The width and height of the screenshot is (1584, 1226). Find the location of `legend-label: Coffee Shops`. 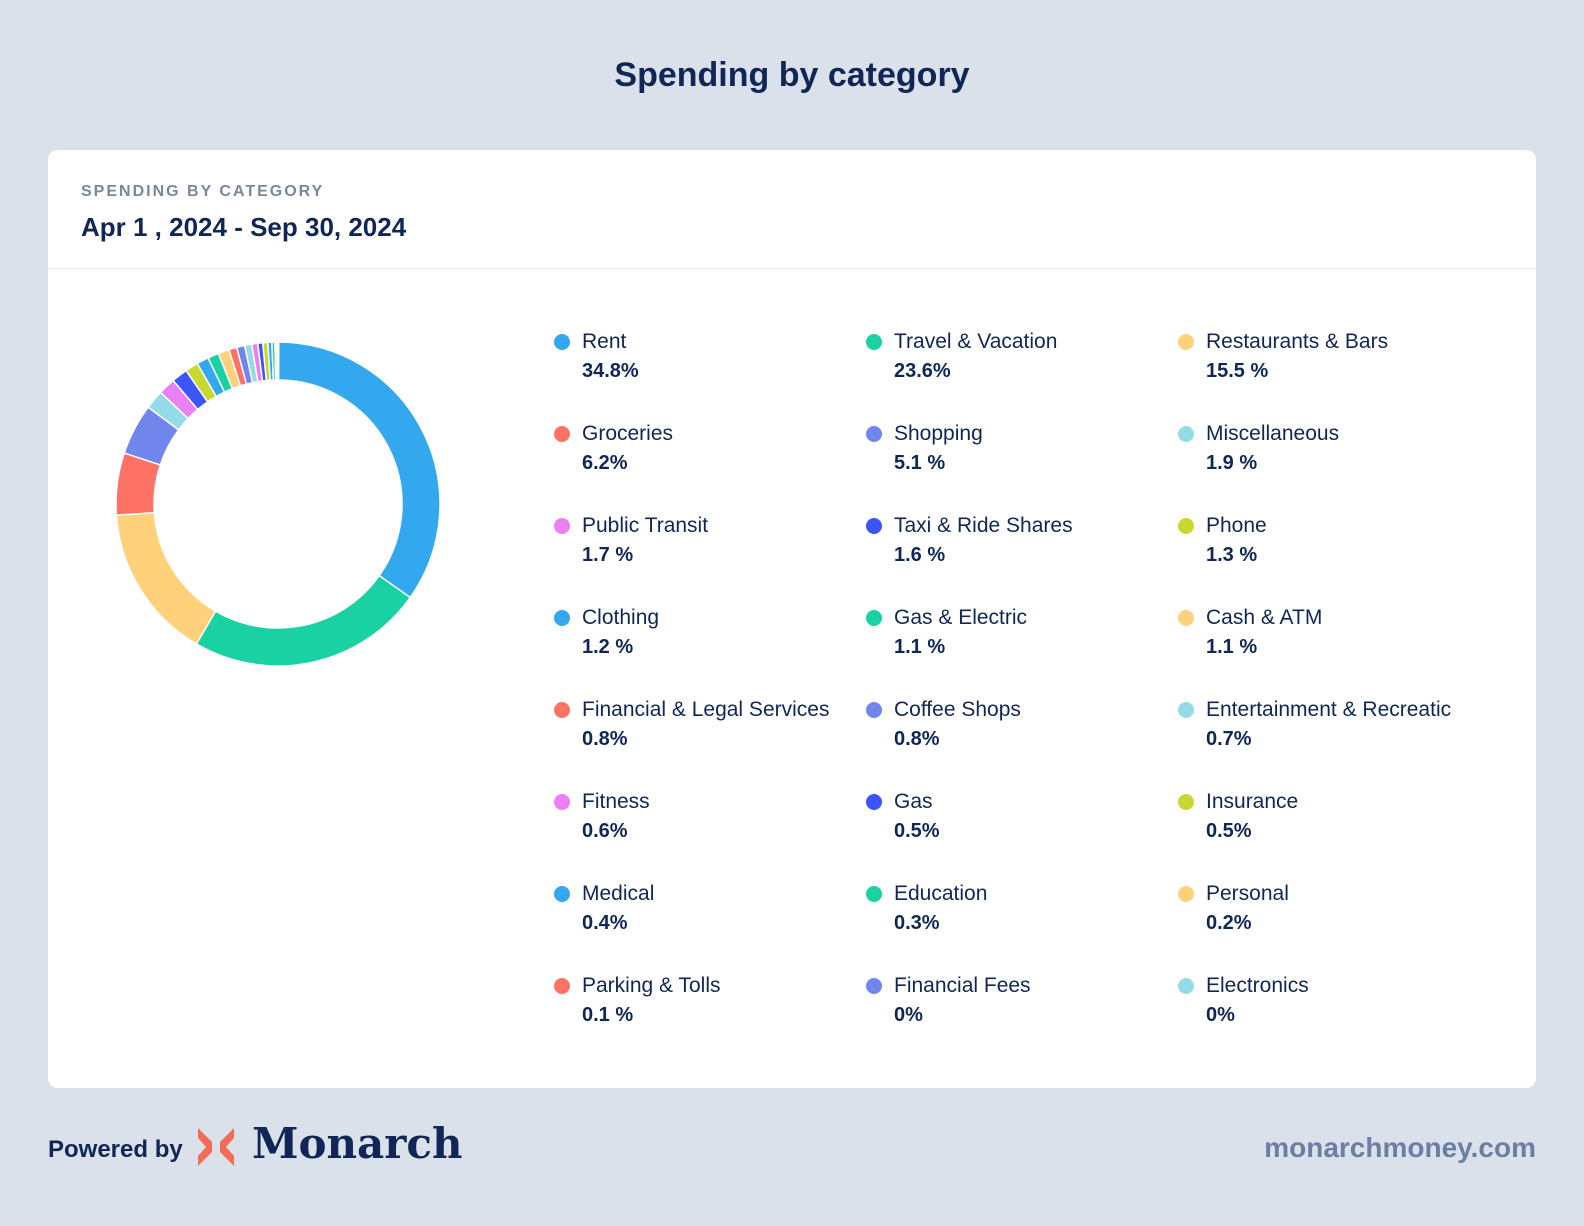

legend-label: Coffee Shops is located at coordinates (957, 709).